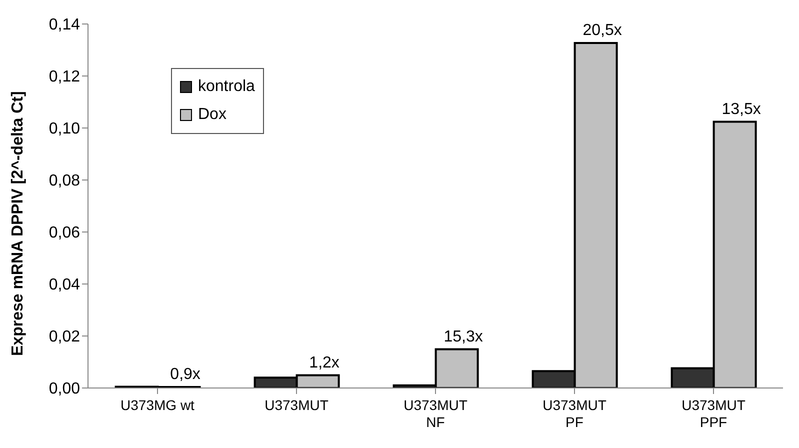 This screenshot has width=799, height=448. What do you see at coordinates (436, 413) in the screenshot?
I see `x-tick-label: U373MUT NF` at bounding box center [436, 413].